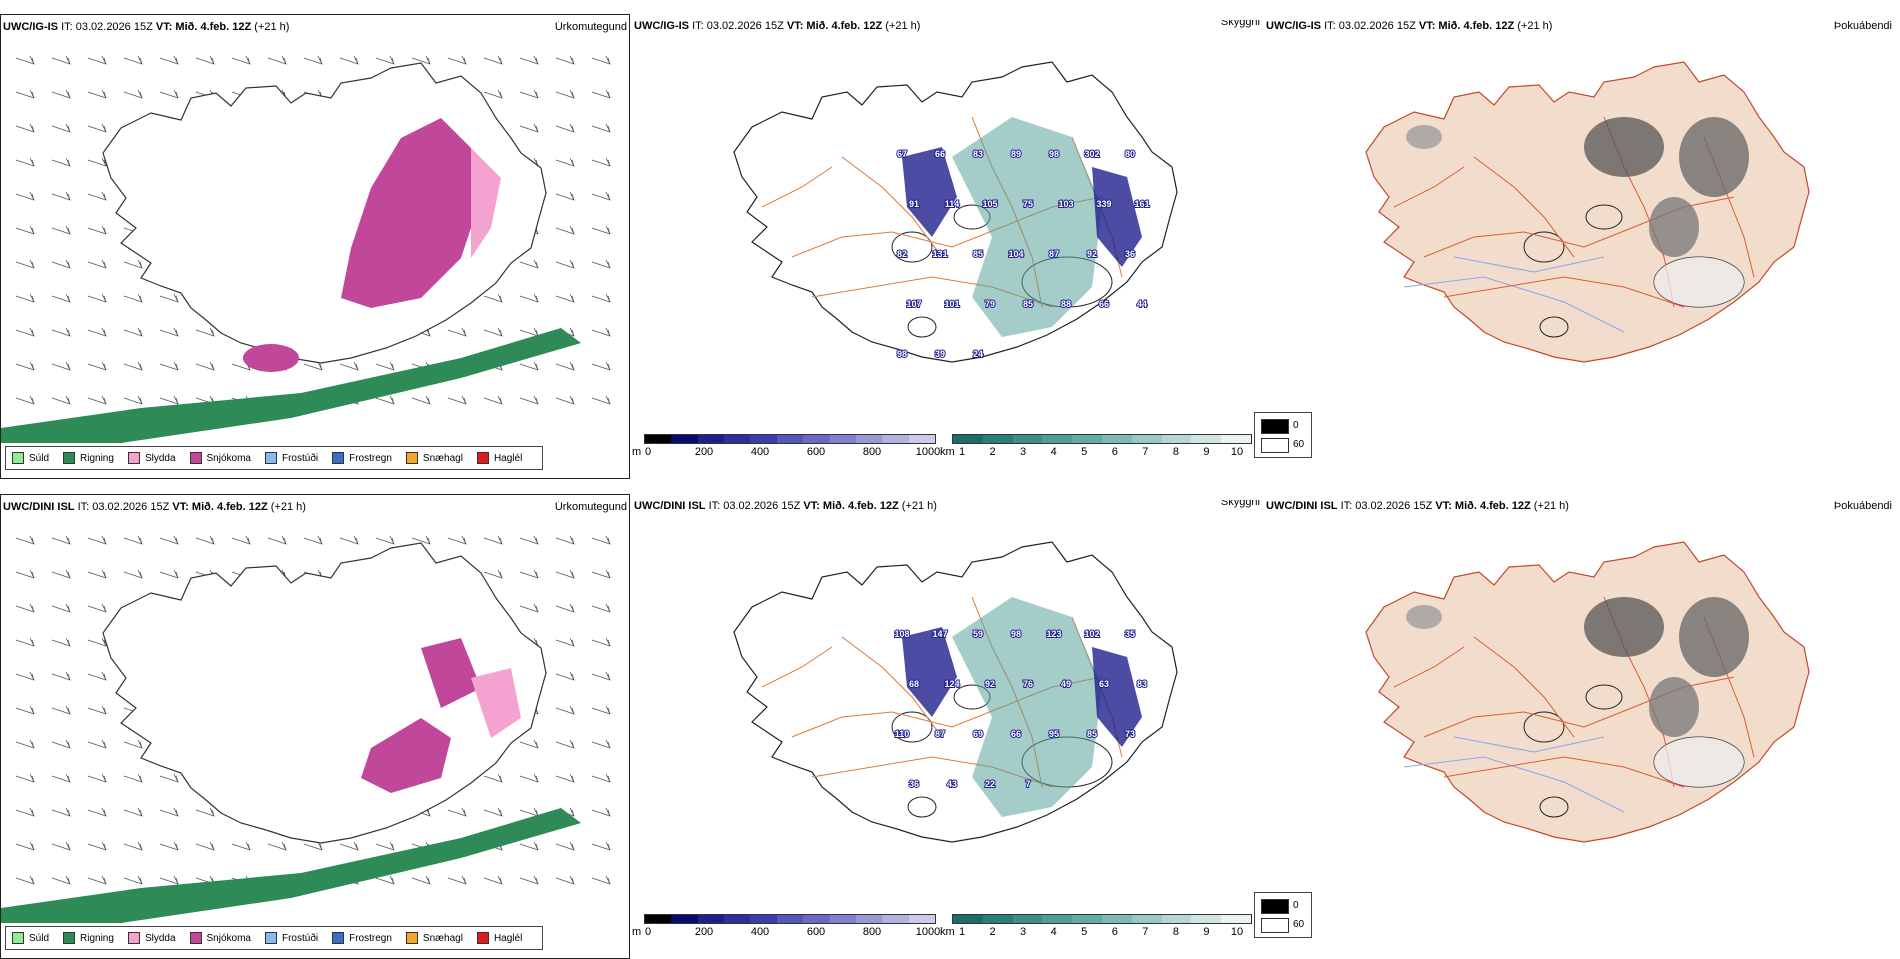 This screenshot has width=1900, height=959. I want to click on colorbar-tick: 1, so click(962, 932).